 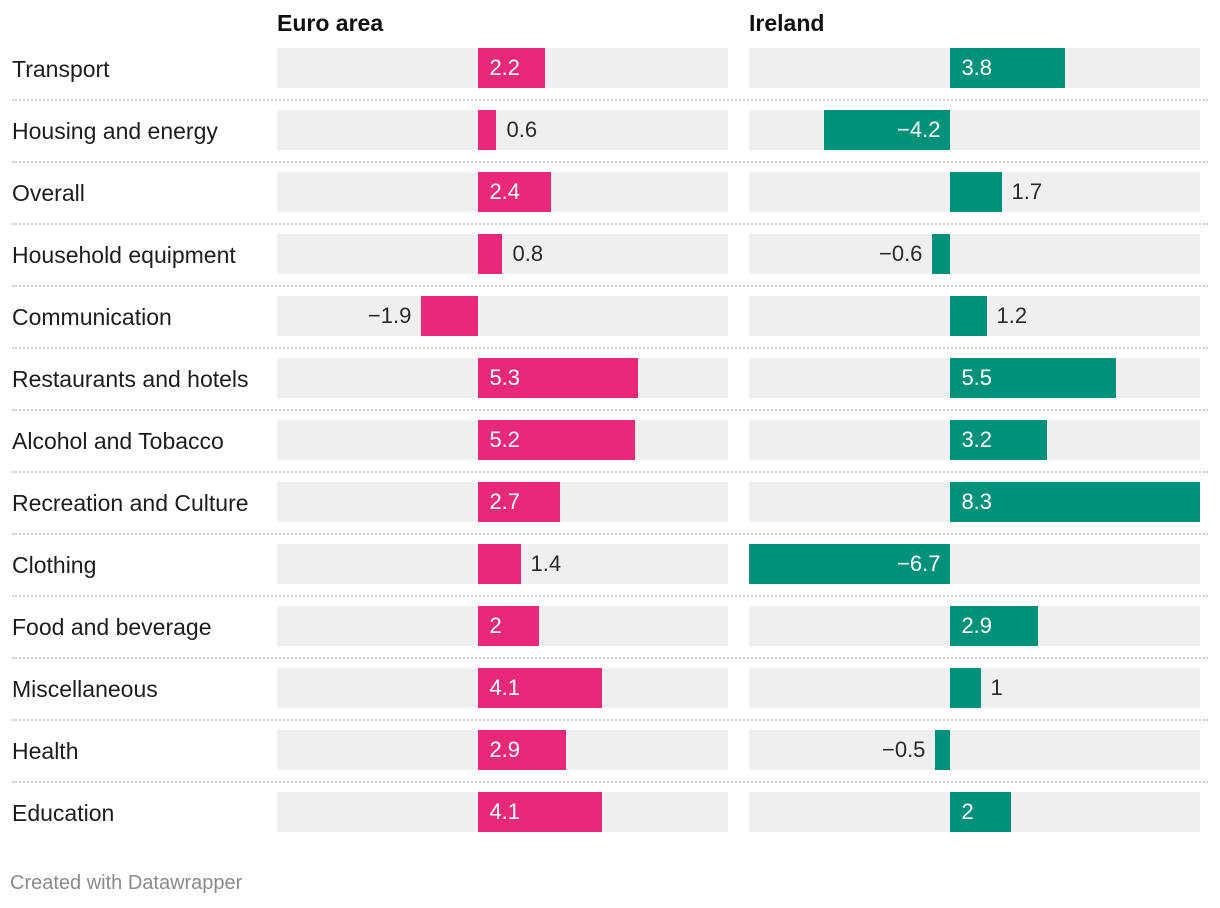 I want to click on chart-row: Recreation and Culture 2.7 8.3, so click(x=610, y=503).